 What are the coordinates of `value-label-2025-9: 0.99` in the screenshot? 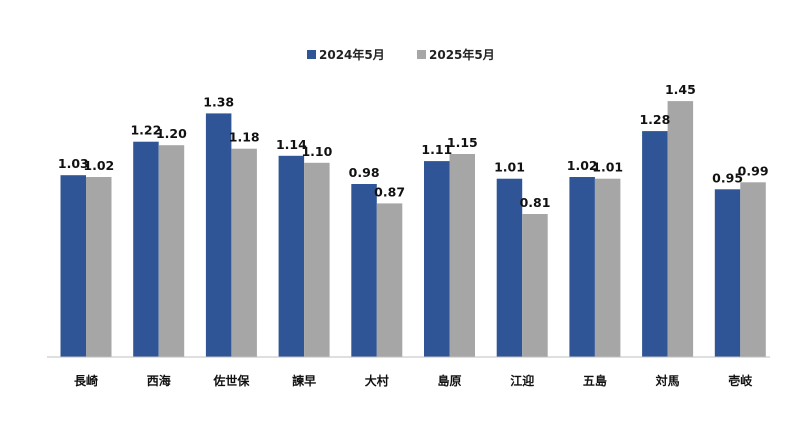 It's located at (753, 170).